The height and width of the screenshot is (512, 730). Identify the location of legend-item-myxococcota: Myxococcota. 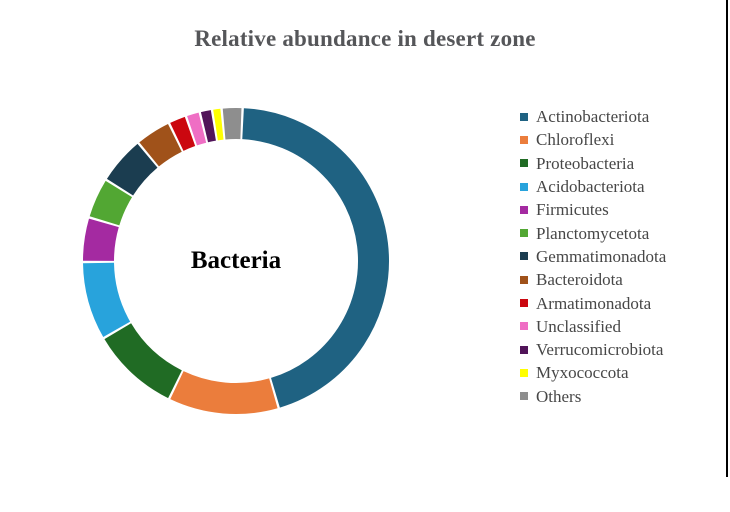
(593, 372).